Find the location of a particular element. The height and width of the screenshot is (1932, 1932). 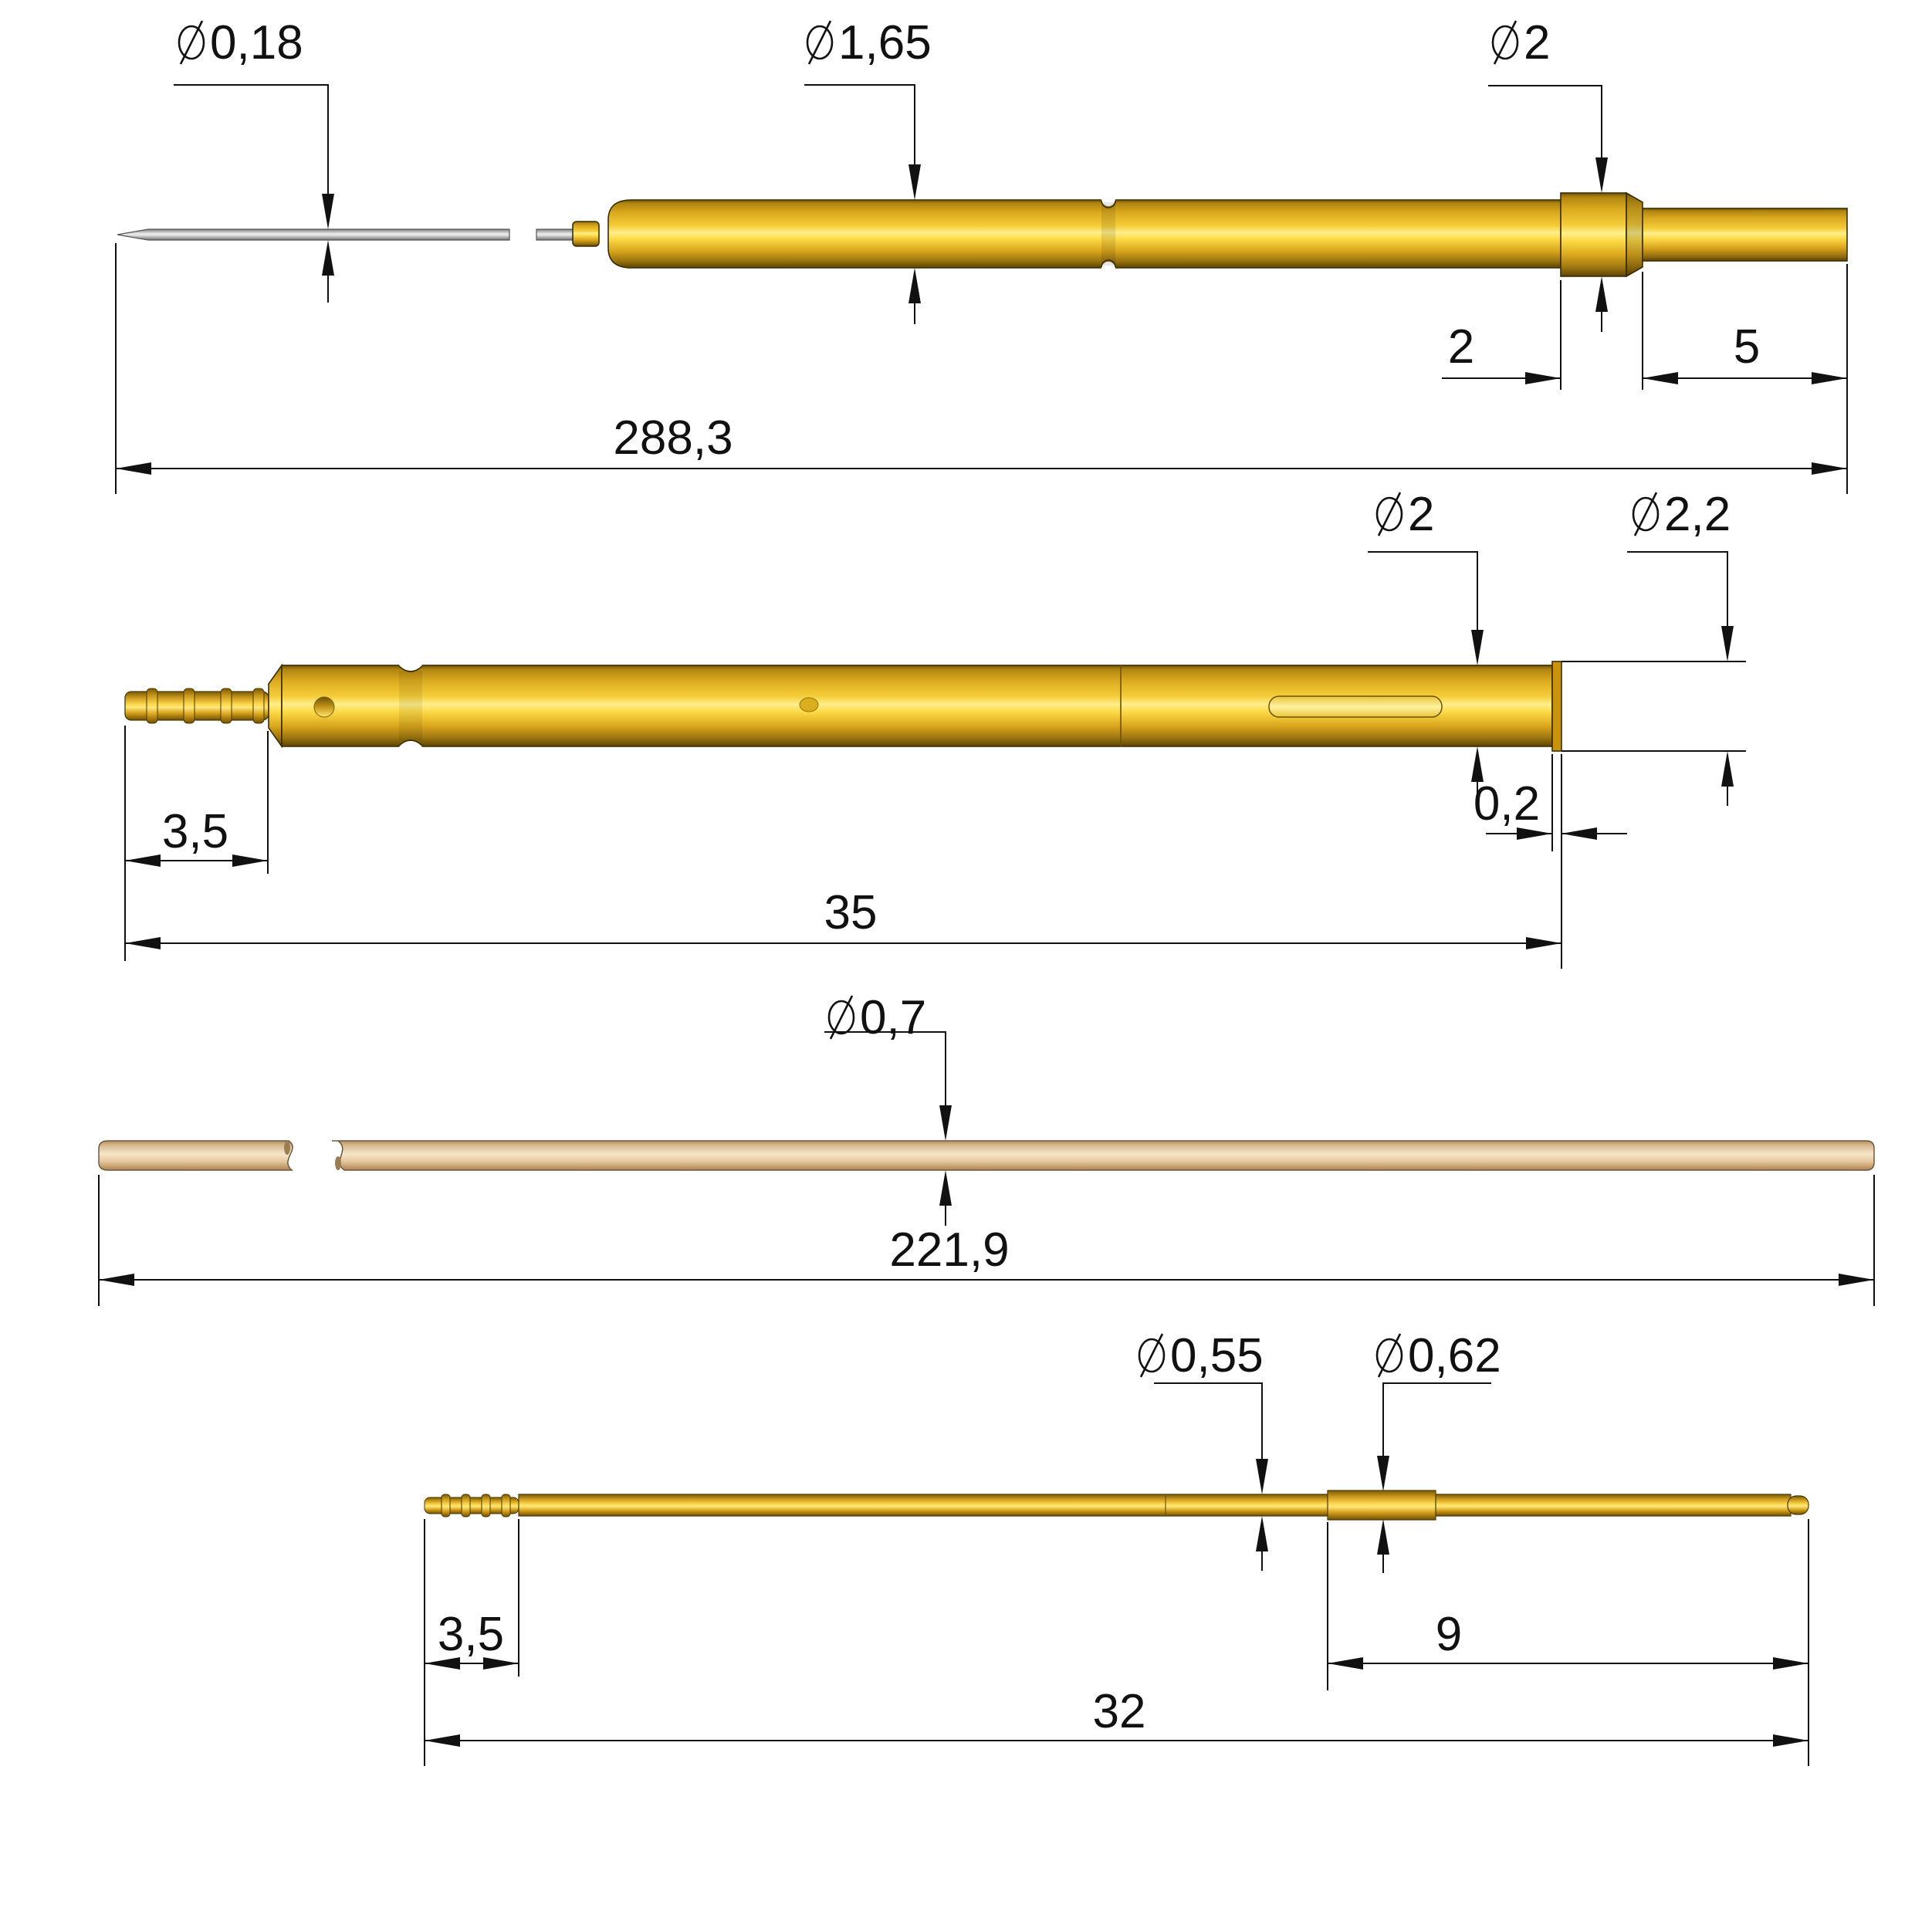

probe-collar is located at coordinates (1593, 234).